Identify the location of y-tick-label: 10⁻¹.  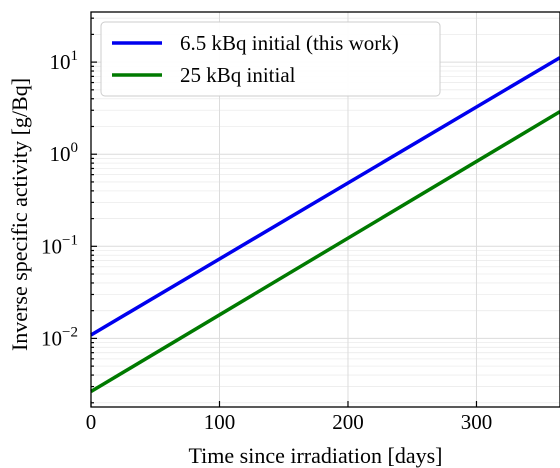
(59, 245).